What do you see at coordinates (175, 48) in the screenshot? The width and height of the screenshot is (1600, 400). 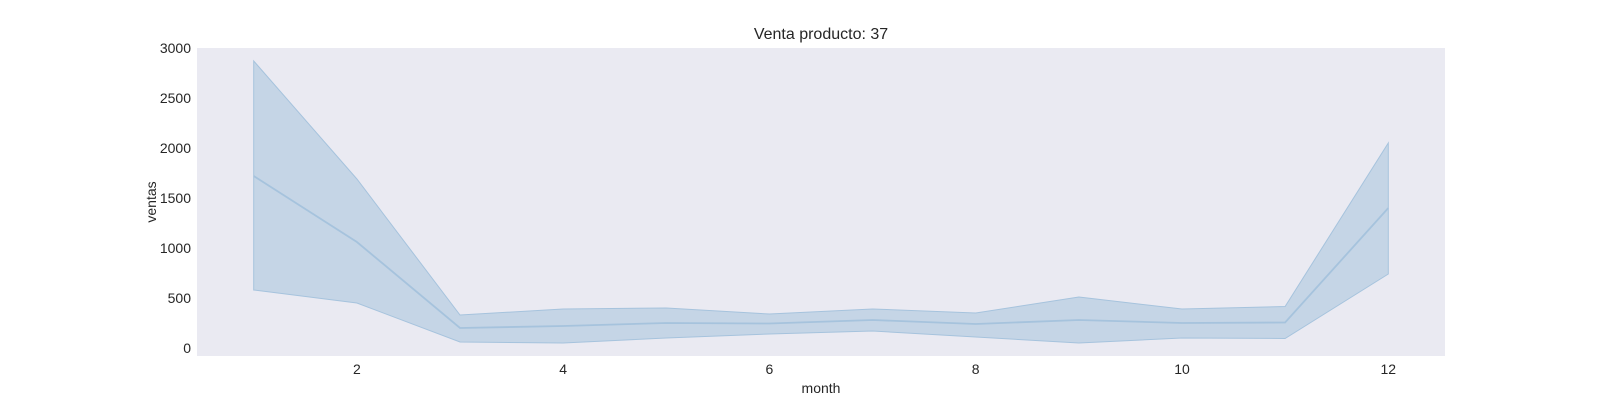 I see `y-tick-label: 3000` at bounding box center [175, 48].